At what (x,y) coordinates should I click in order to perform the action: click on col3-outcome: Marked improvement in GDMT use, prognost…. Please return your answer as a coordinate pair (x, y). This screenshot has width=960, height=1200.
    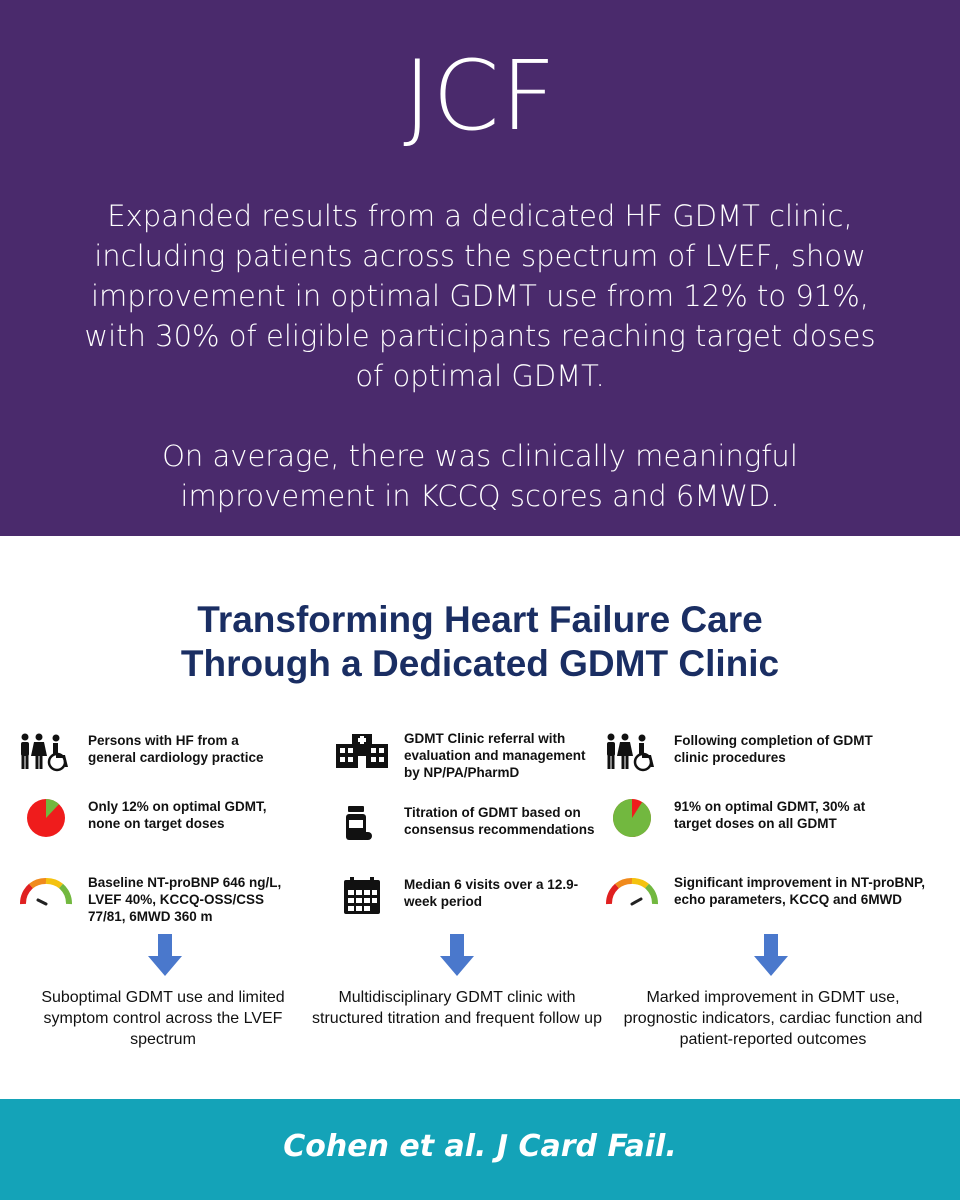
    Looking at the image, I should click on (773, 1018).